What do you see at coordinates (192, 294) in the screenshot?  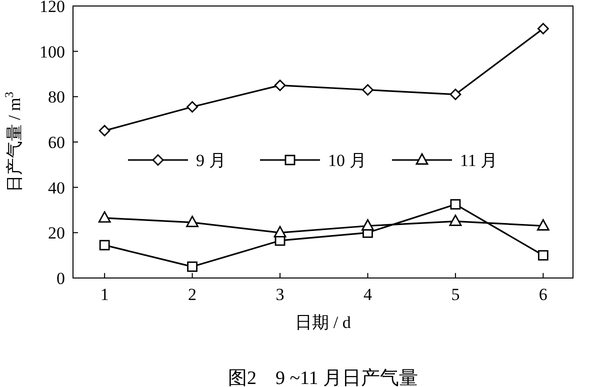 I see `x-tick-label: 2` at bounding box center [192, 294].